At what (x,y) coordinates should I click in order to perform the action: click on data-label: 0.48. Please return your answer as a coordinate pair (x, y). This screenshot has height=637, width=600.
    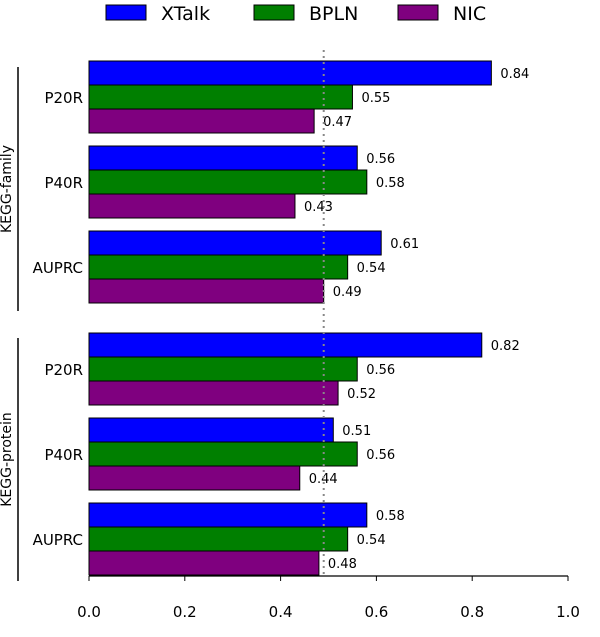
    Looking at the image, I should click on (342, 564).